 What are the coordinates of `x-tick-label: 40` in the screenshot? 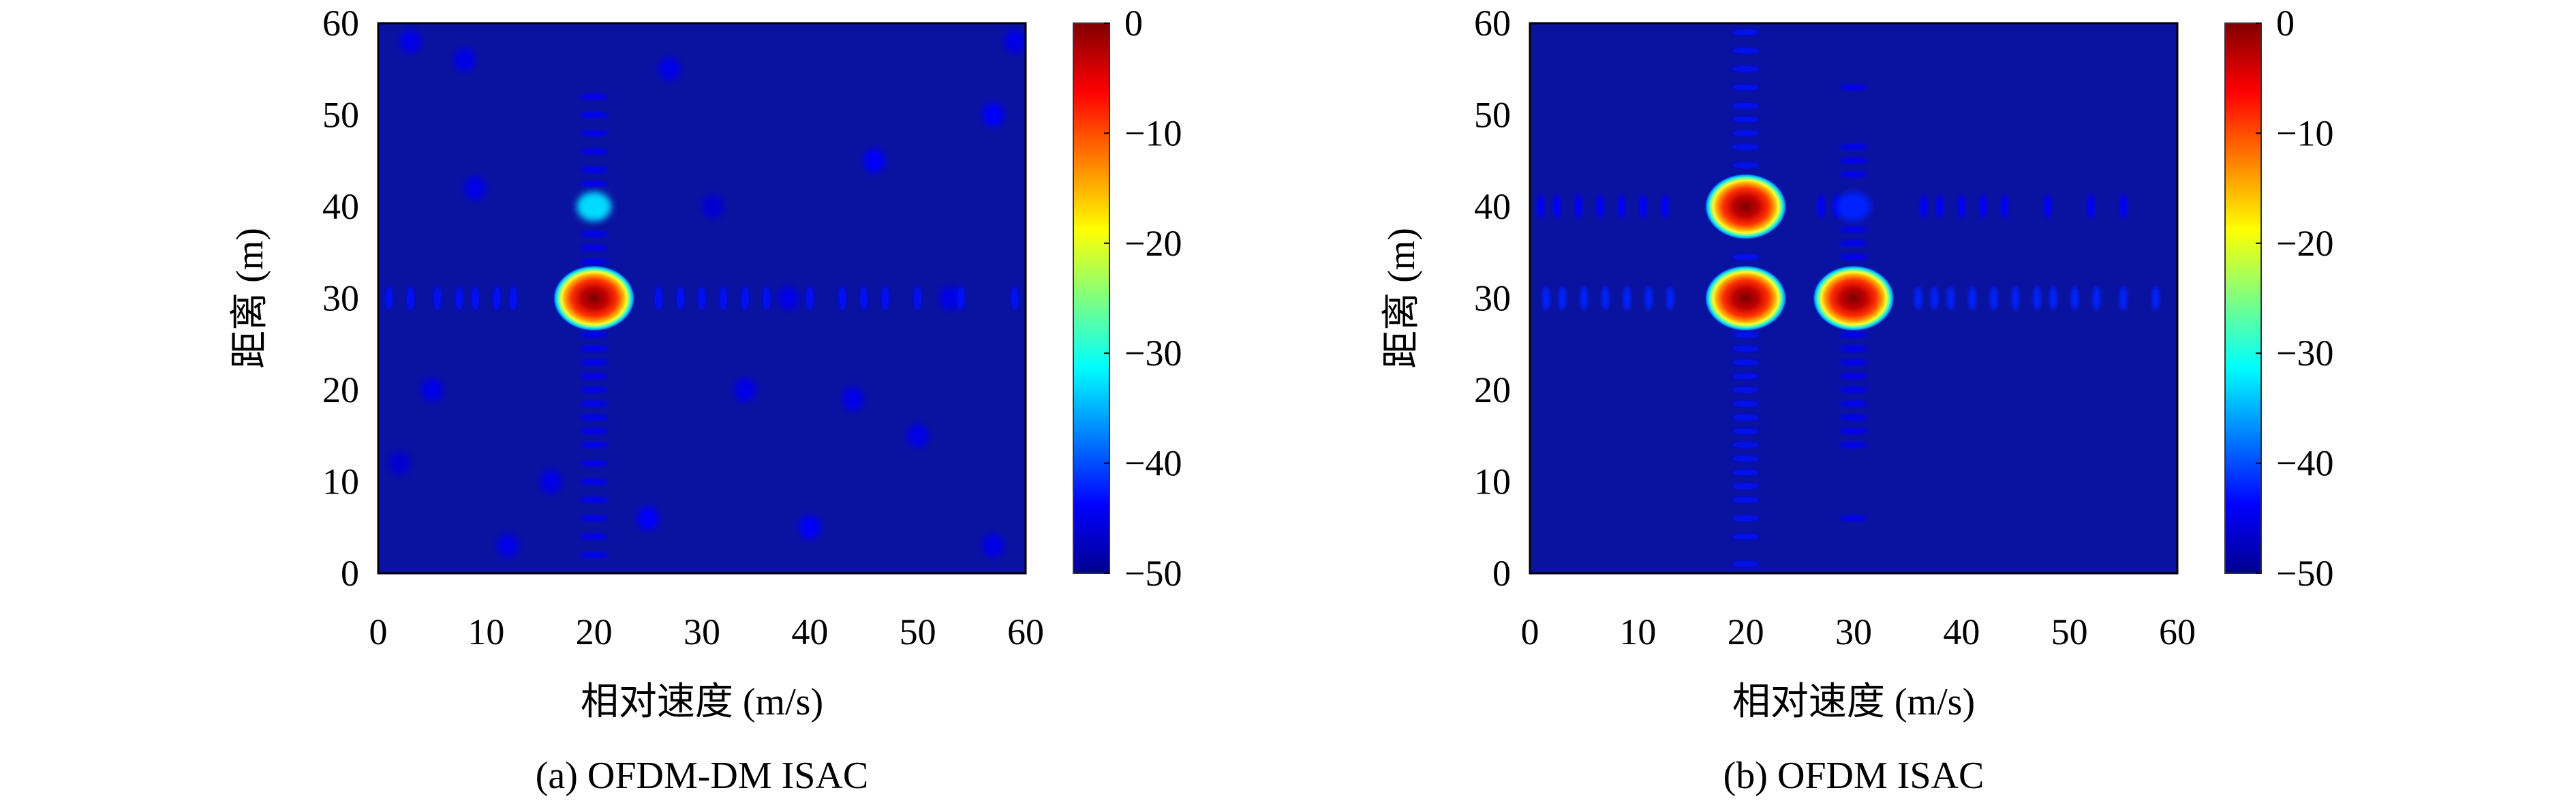 It's located at (809, 631).